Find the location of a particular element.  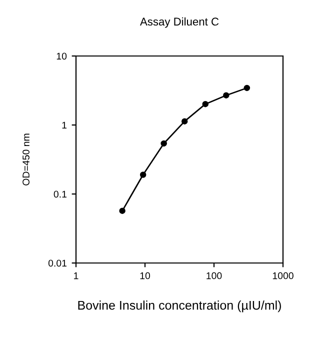

chart-title: Assay Diluent C is located at coordinates (179, 22).